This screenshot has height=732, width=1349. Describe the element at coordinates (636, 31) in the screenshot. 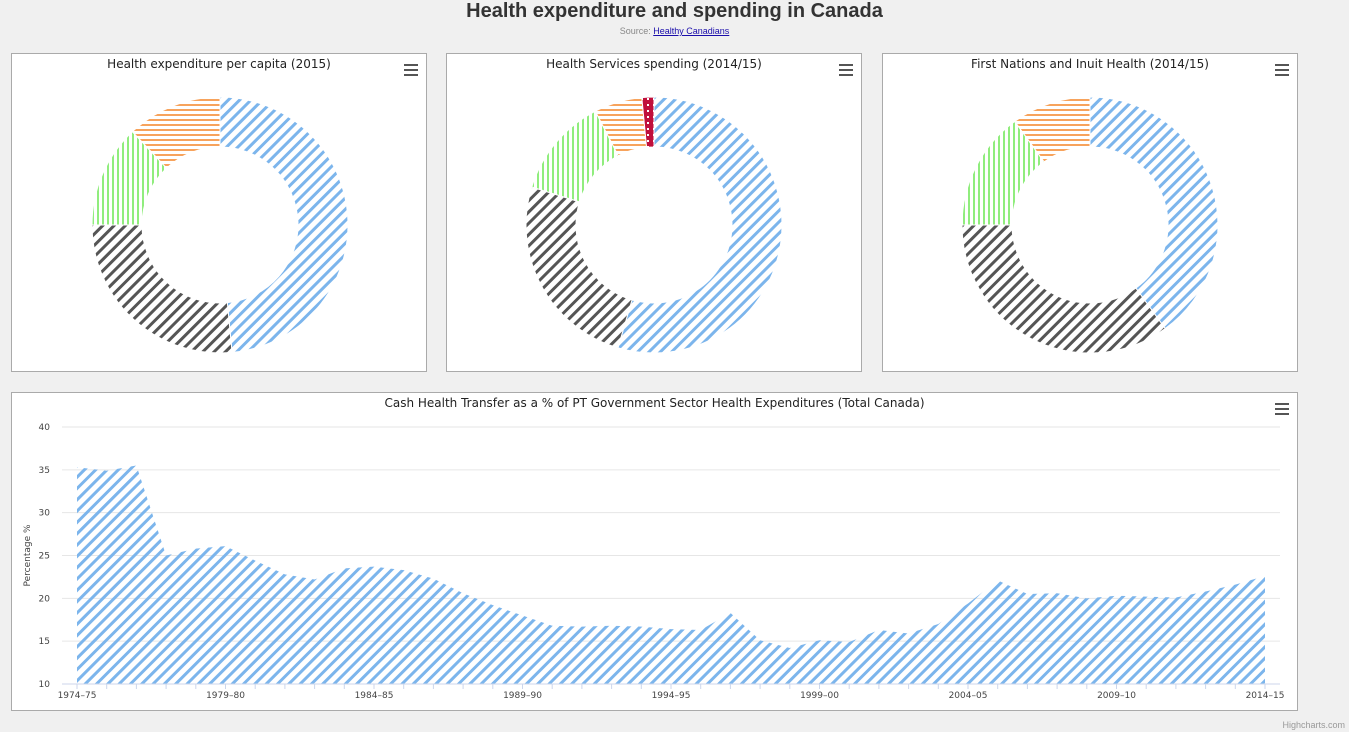

I see `source-prefix: Source:` at that location.